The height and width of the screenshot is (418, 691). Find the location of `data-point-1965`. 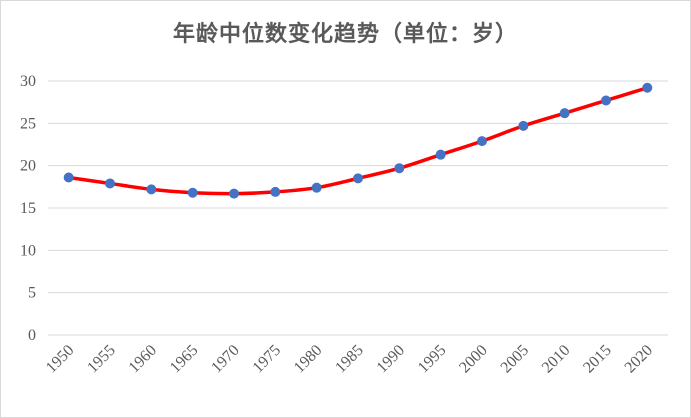

data-point-1965 is located at coordinates (192, 192).